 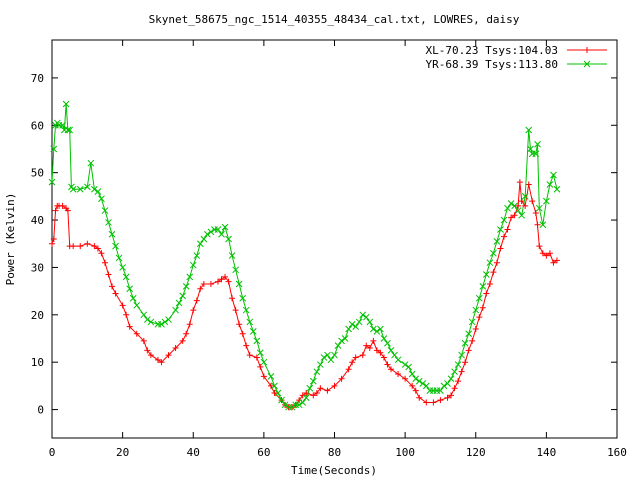 I want to click on y-tick-label: 10, so click(x=37, y=362).